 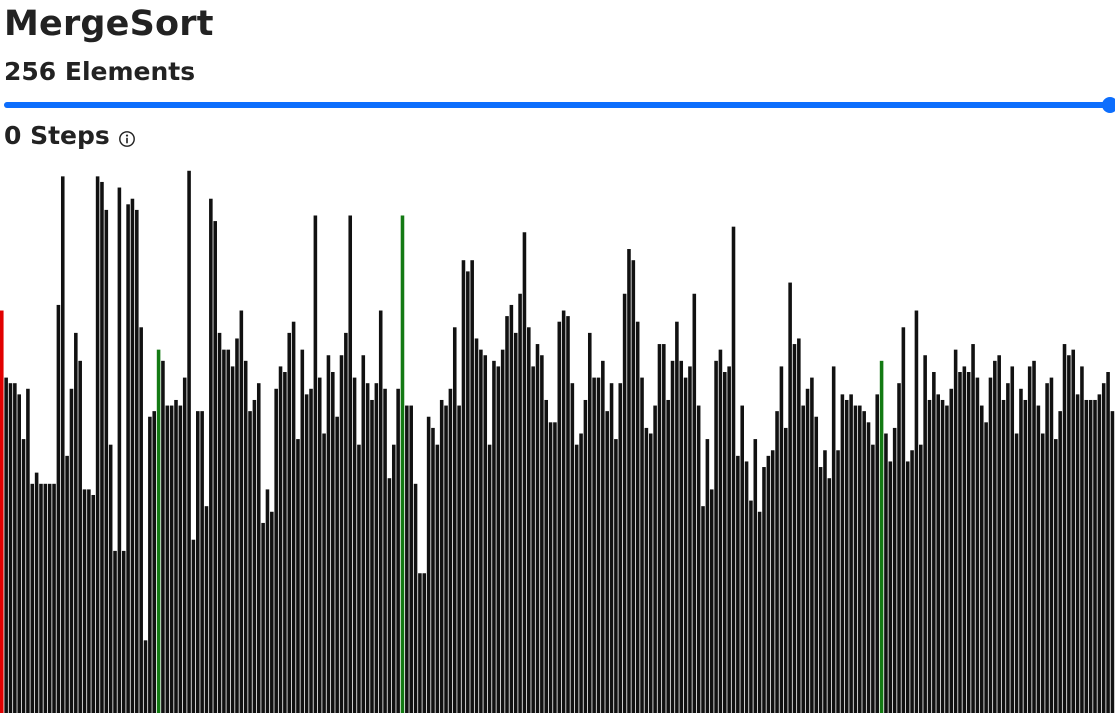 I want to click on element-count-slider, so click(x=559, y=105).